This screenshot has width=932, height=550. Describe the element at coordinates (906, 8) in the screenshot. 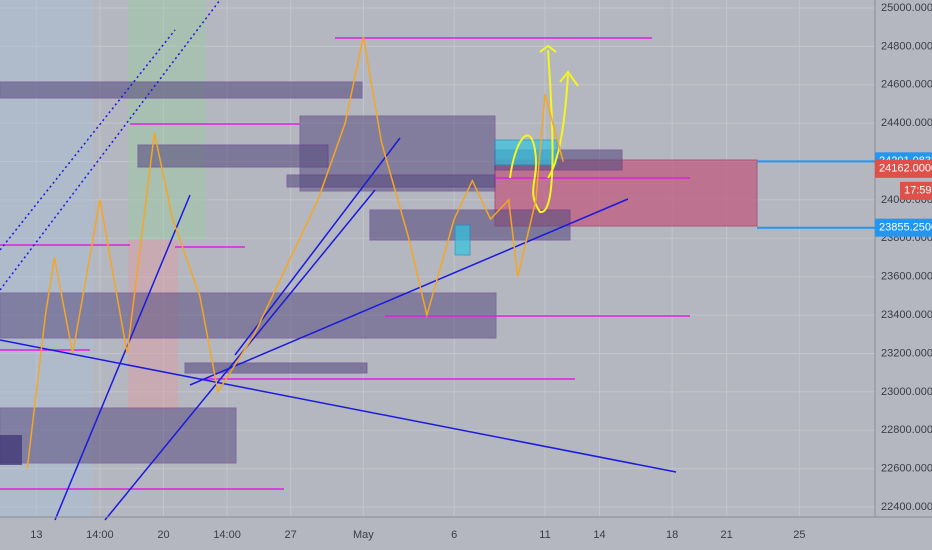

I see `y-tick-label: 25000.0000` at that location.